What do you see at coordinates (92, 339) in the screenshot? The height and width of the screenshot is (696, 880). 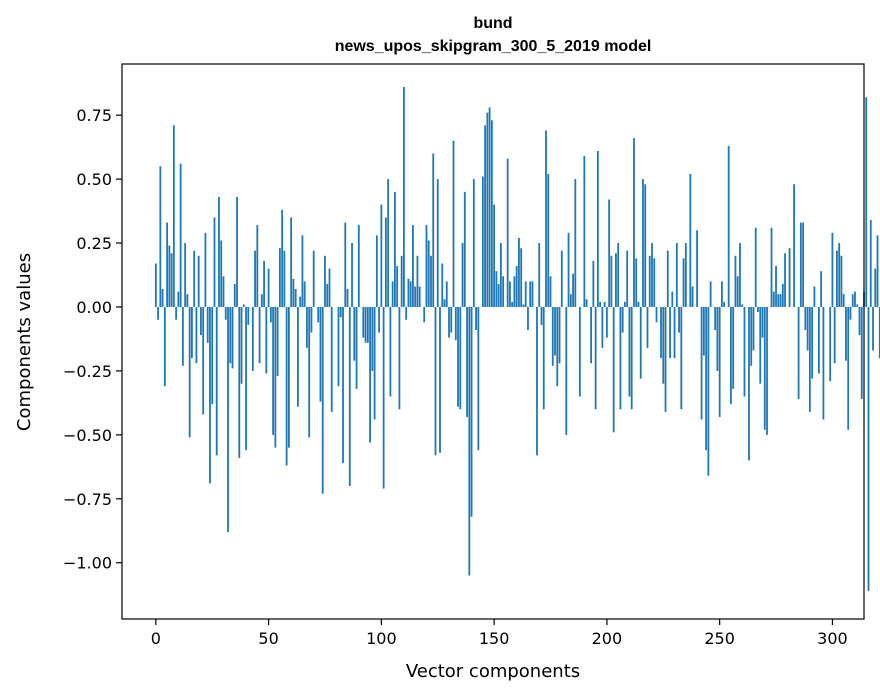 I see `y-axis: −1.00 −0.75 −0.50 −0.25 0.00 0.25 0.50 0.75` at bounding box center [92, 339].